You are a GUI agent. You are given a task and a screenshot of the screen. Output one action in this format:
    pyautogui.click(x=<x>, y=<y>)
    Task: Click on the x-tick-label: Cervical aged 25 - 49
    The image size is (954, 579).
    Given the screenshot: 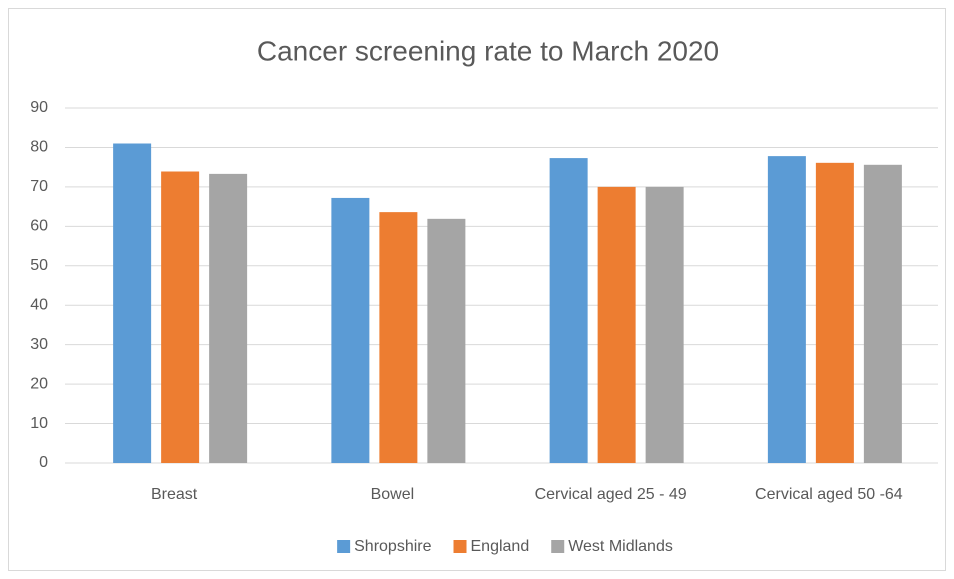 What is the action you would take?
    pyautogui.click(x=611, y=494)
    